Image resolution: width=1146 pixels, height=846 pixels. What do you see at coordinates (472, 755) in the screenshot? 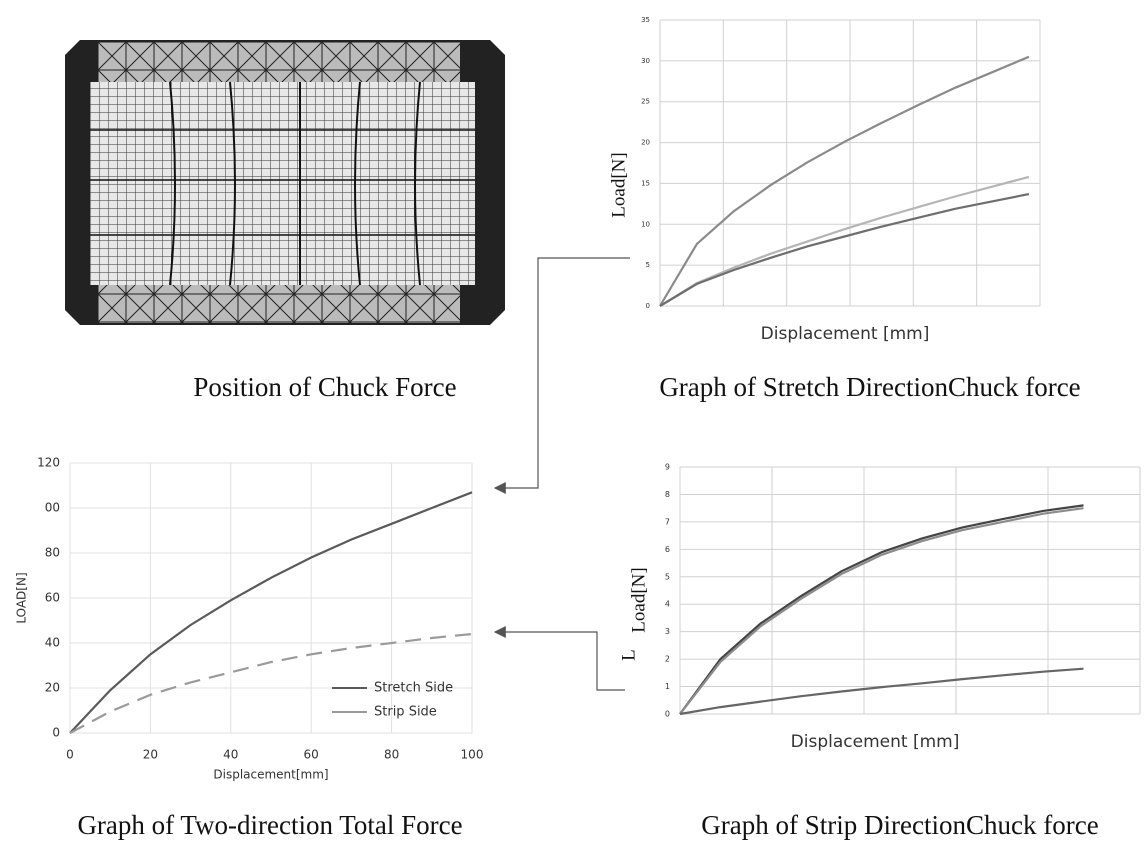
I see `x-tick-label: 100` at bounding box center [472, 755].